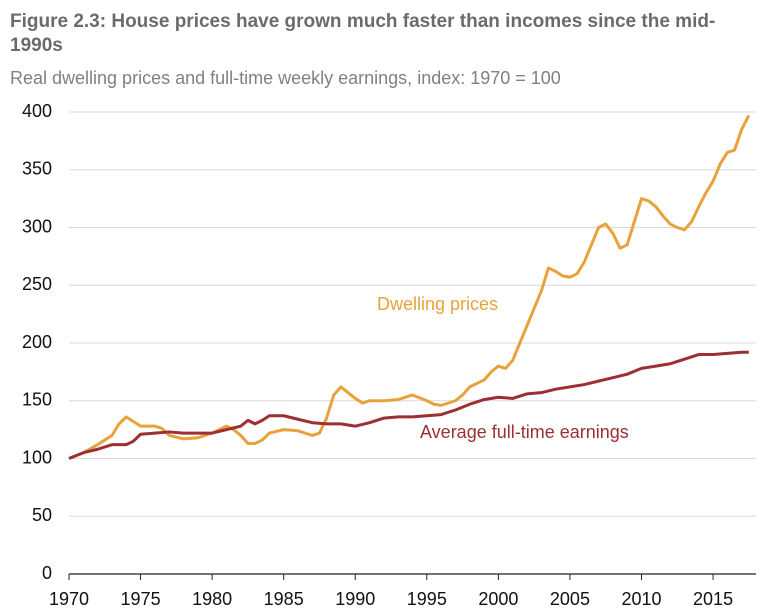  What do you see at coordinates (37, 226) in the screenshot?
I see `y-tick-label: 300` at bounding box center [37, 226].